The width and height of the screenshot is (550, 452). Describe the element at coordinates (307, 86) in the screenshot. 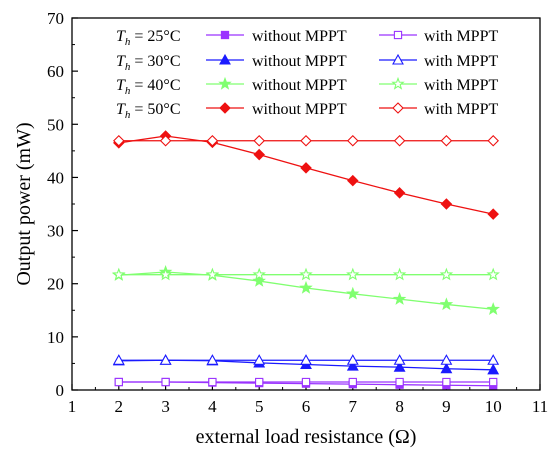

I see `legend-row: Th = 40°C without MPPT with MPPT` at that location.